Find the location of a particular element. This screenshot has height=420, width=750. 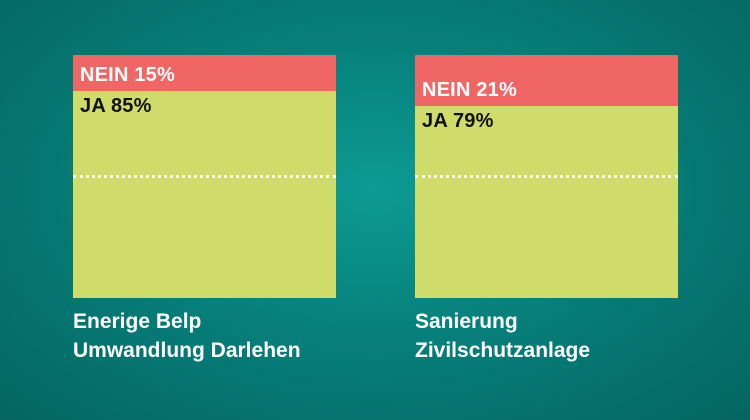

caption-line-1: Enerige Belp is located at coordinates (137, 321).